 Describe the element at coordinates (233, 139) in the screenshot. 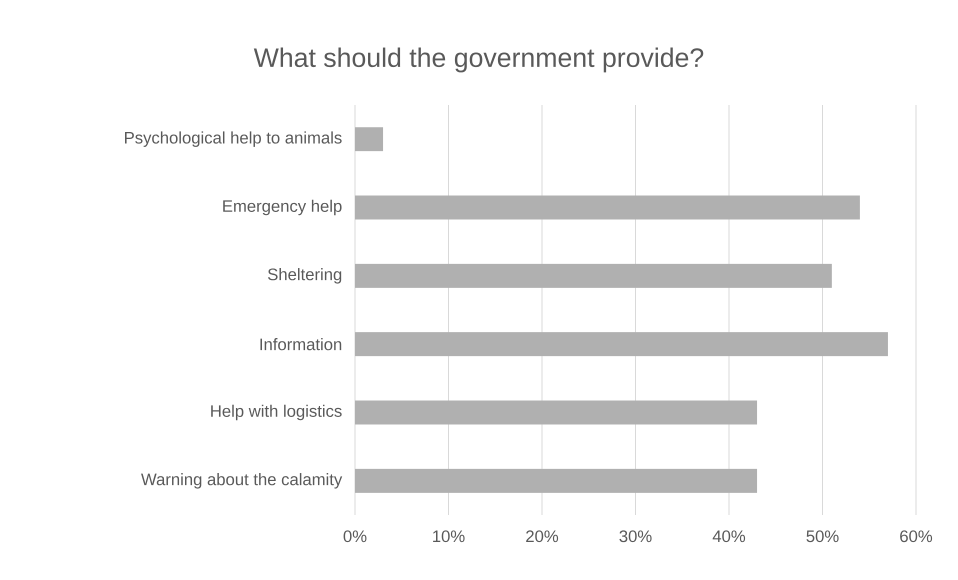

I see `y-tick-label: Psychological help to animals` at that location.